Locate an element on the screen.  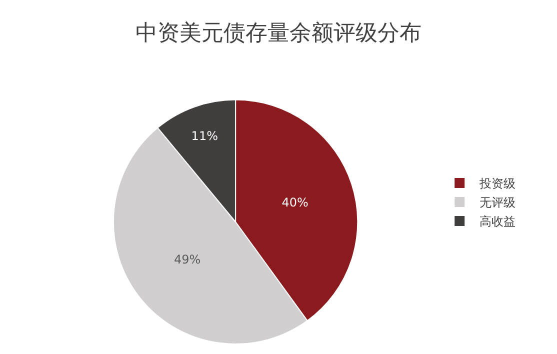
legend-label: 无评级 is located at coordinates (498, 203).